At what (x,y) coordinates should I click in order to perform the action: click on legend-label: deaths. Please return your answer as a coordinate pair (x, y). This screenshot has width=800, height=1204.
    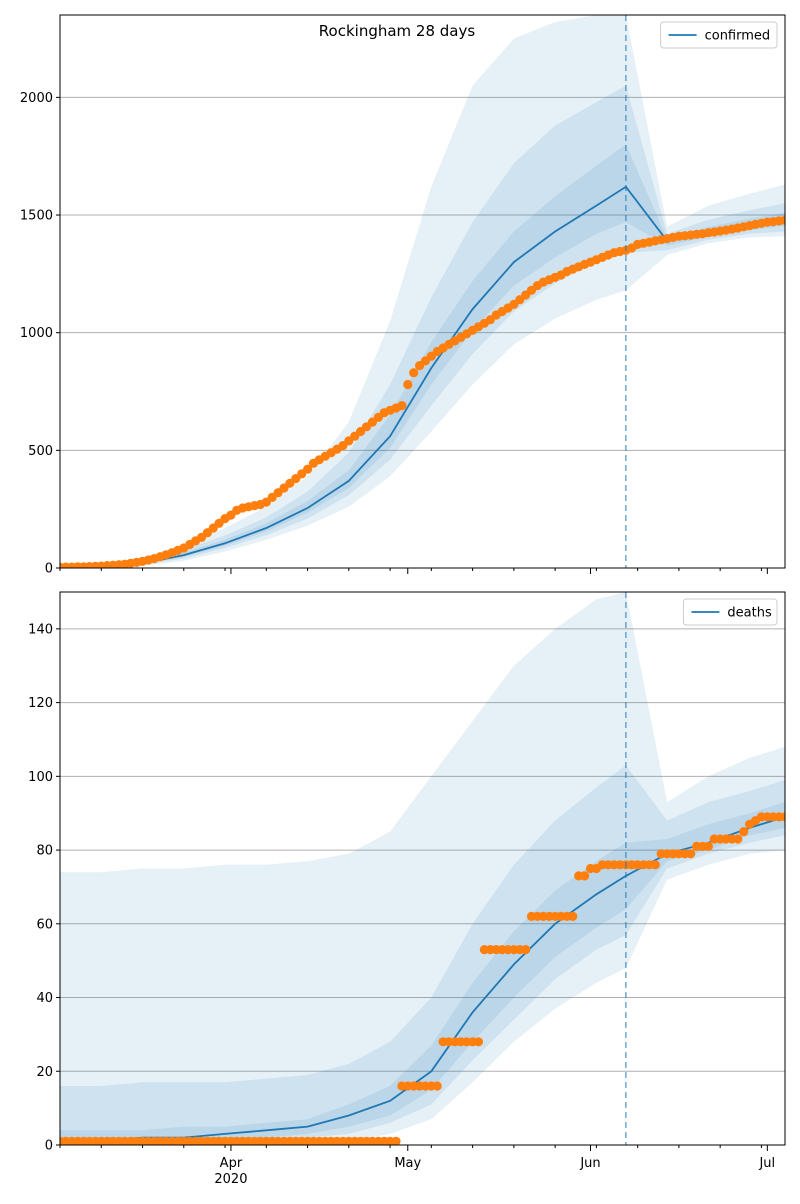
    Looking at the image, I should click on (749, 613).